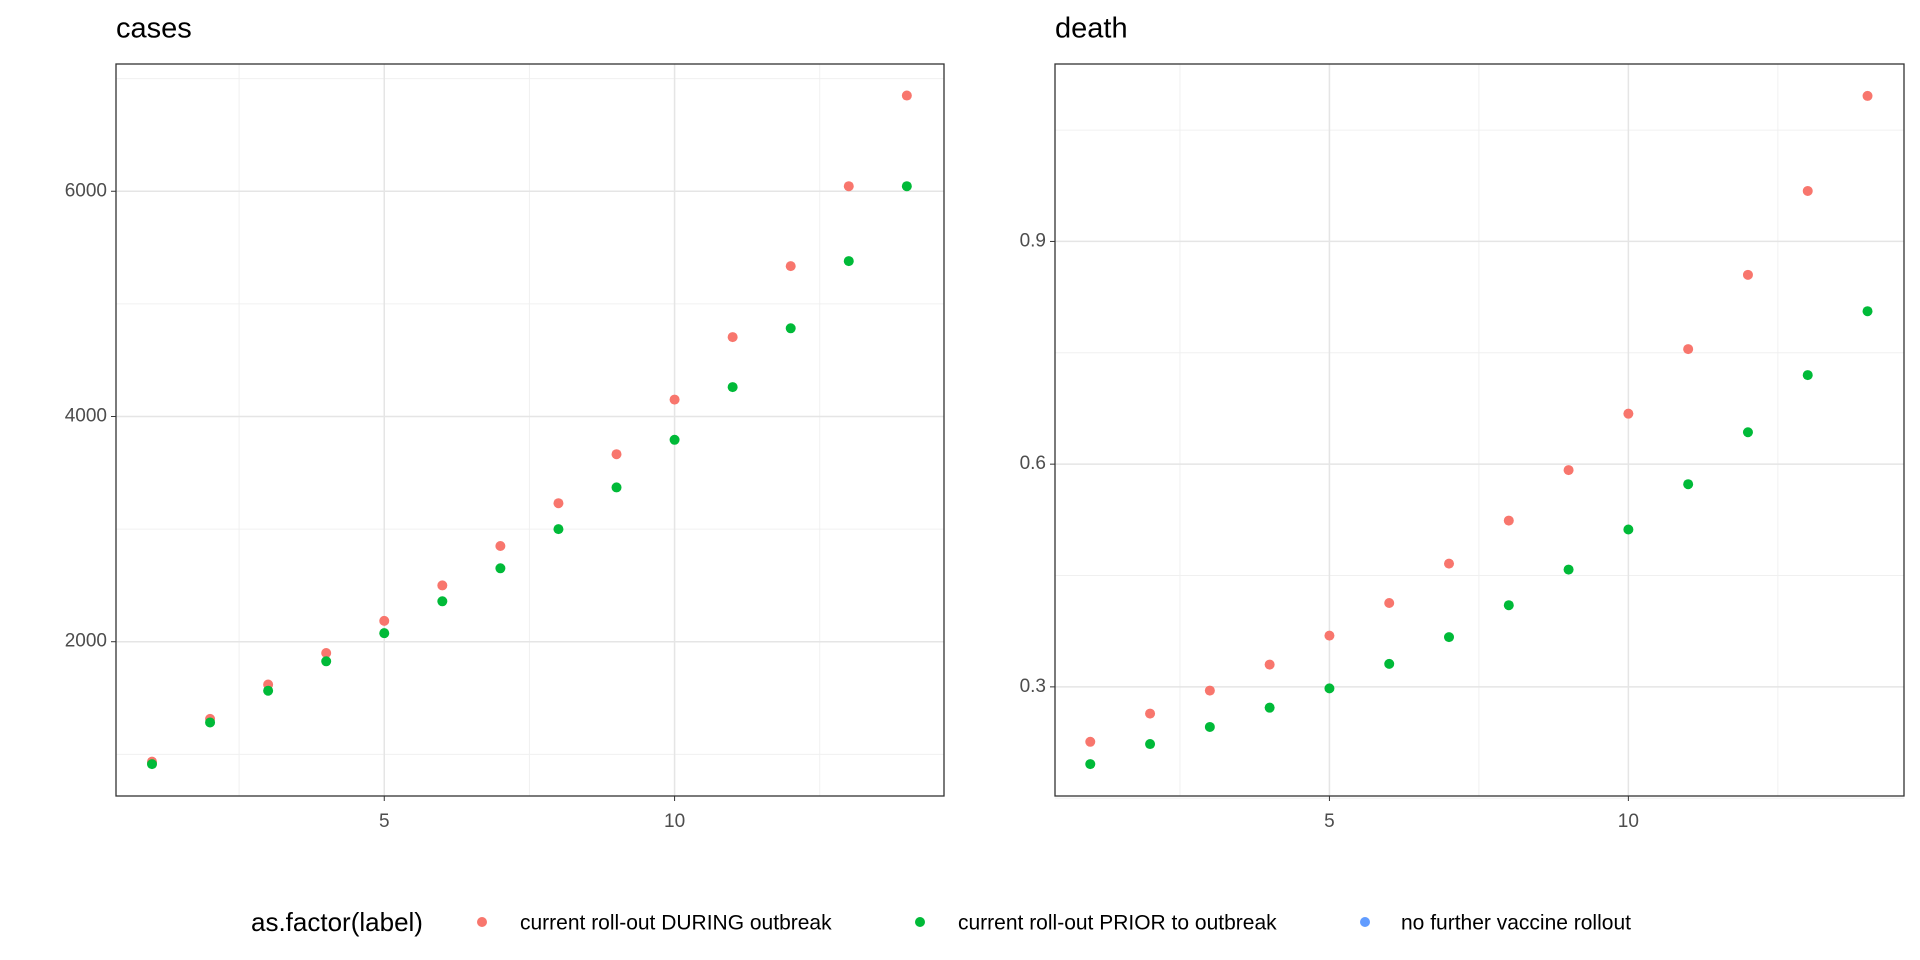 The height and width of the screenshot is (960, 1920). I want to click on legend-label: current roll-out DURING outbreak, so click(676, 923).